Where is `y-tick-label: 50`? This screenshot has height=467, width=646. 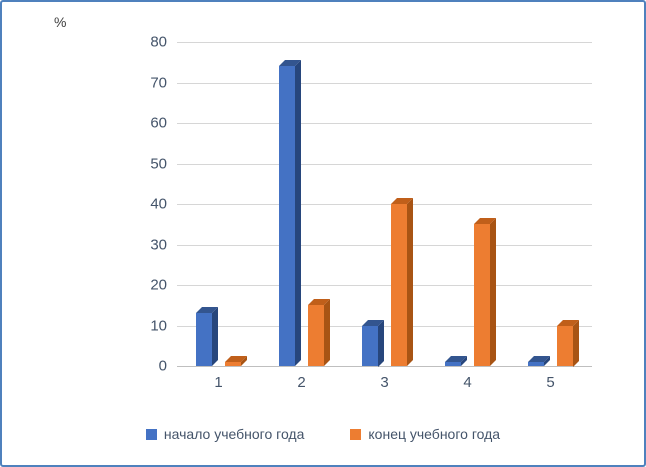 y-tick-label: 50 is located at coordinates (158, 163).